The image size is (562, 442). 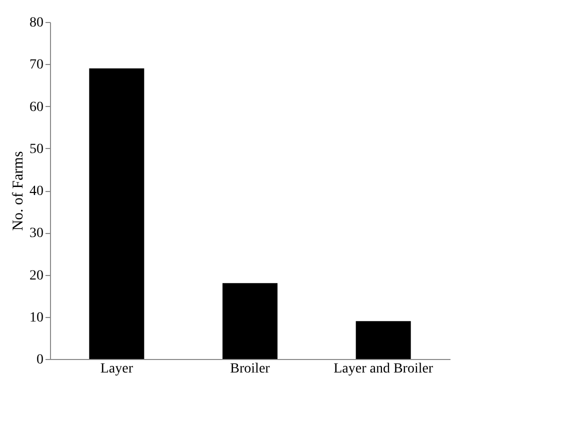 What do you see at coordinates (37, 234) in the screenshot?
I see `y-tick-label: 30` at bounding box center [37, 234].